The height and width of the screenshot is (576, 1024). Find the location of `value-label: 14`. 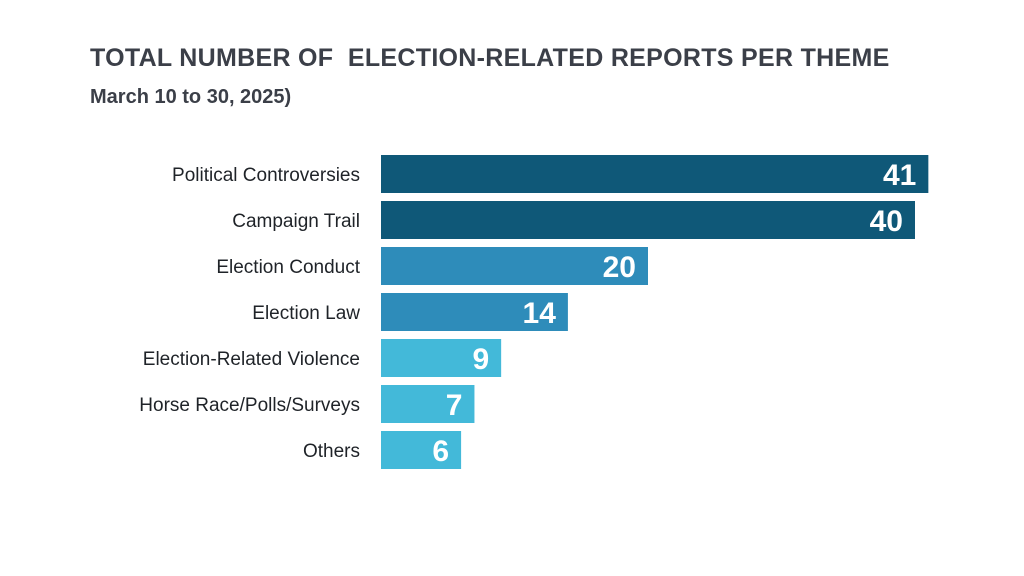

value-label: 14 is located at coordinates (540, 313).